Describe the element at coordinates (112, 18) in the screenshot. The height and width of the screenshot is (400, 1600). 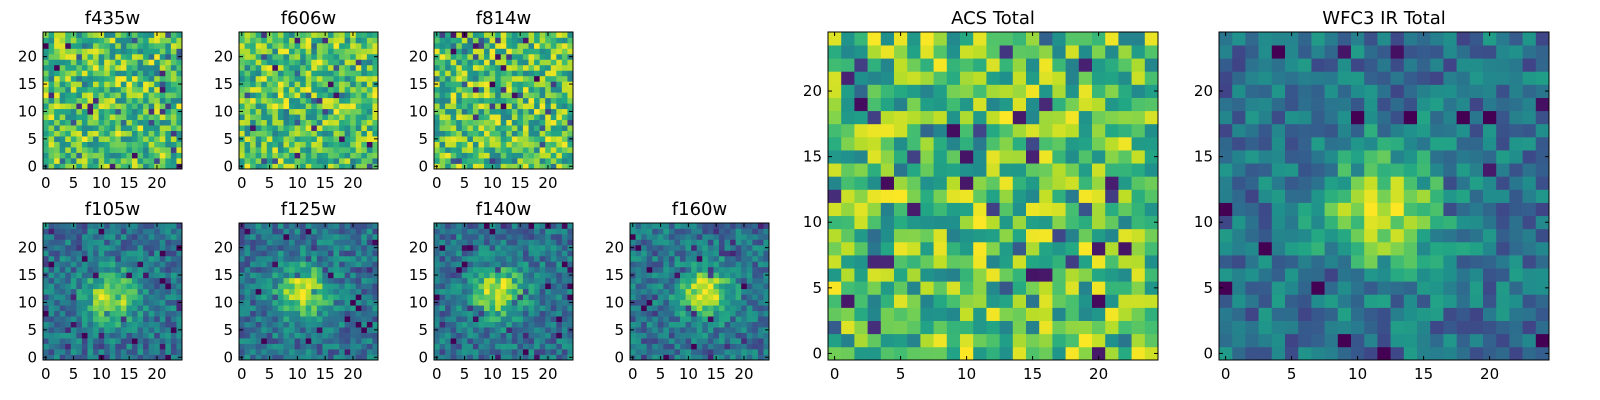
I see `panel-title: f435w` at that location.